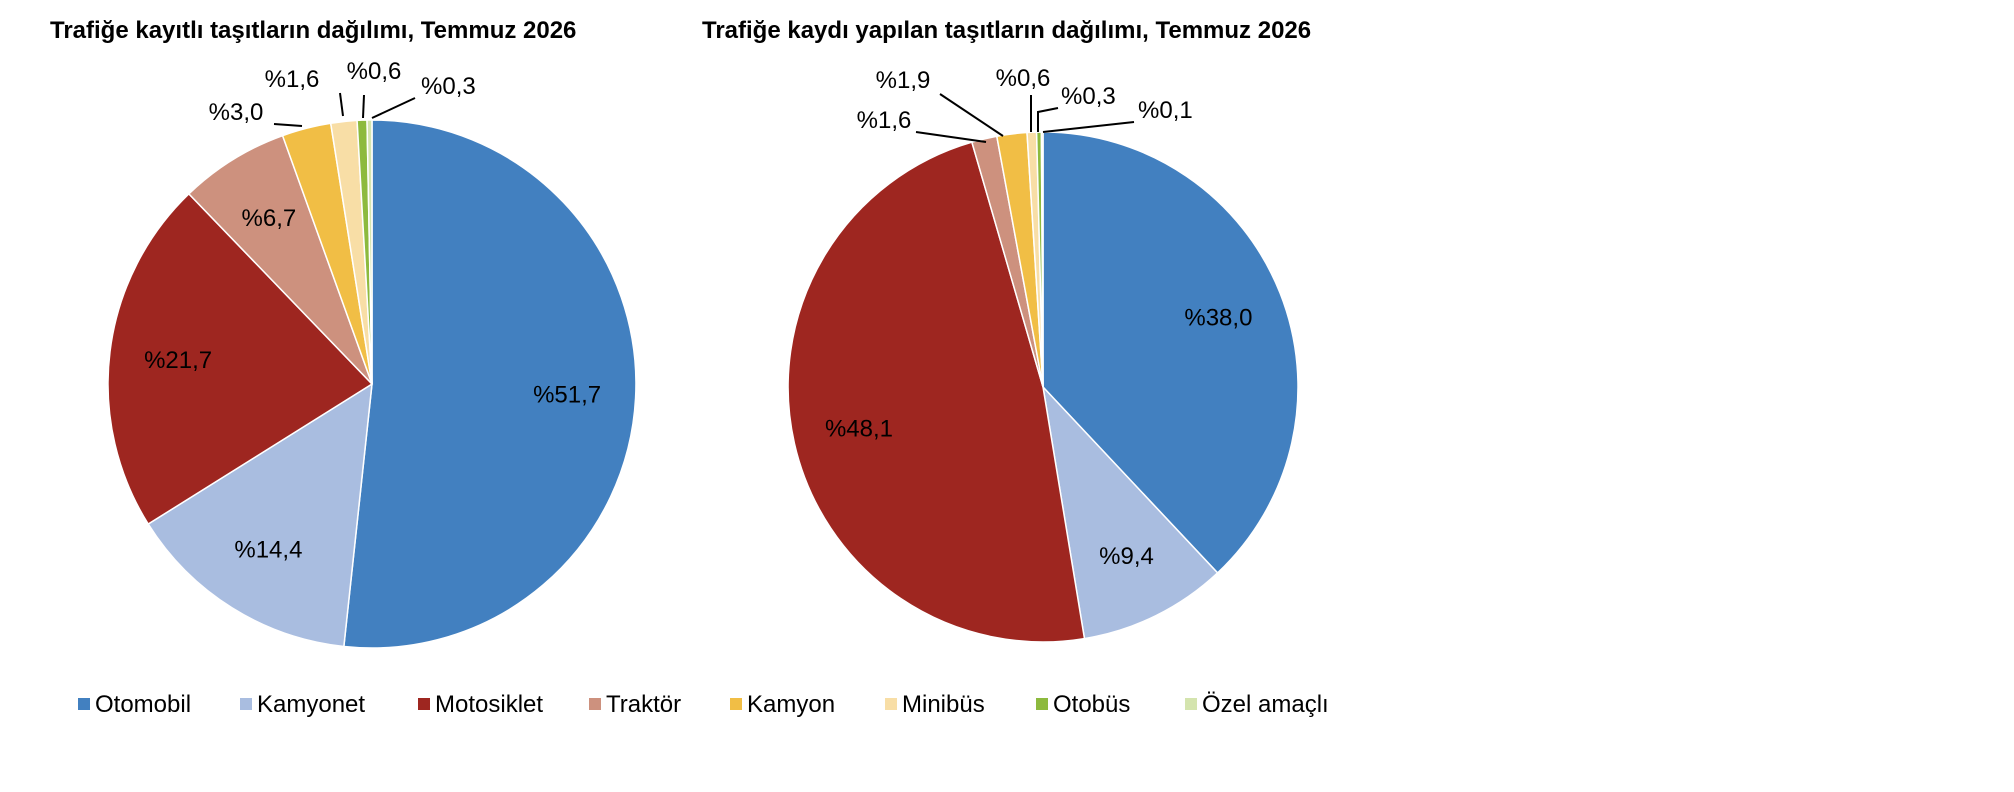 The image size is (2014, 792). I want to click on pie-slice-traktor, so click(280, 259).